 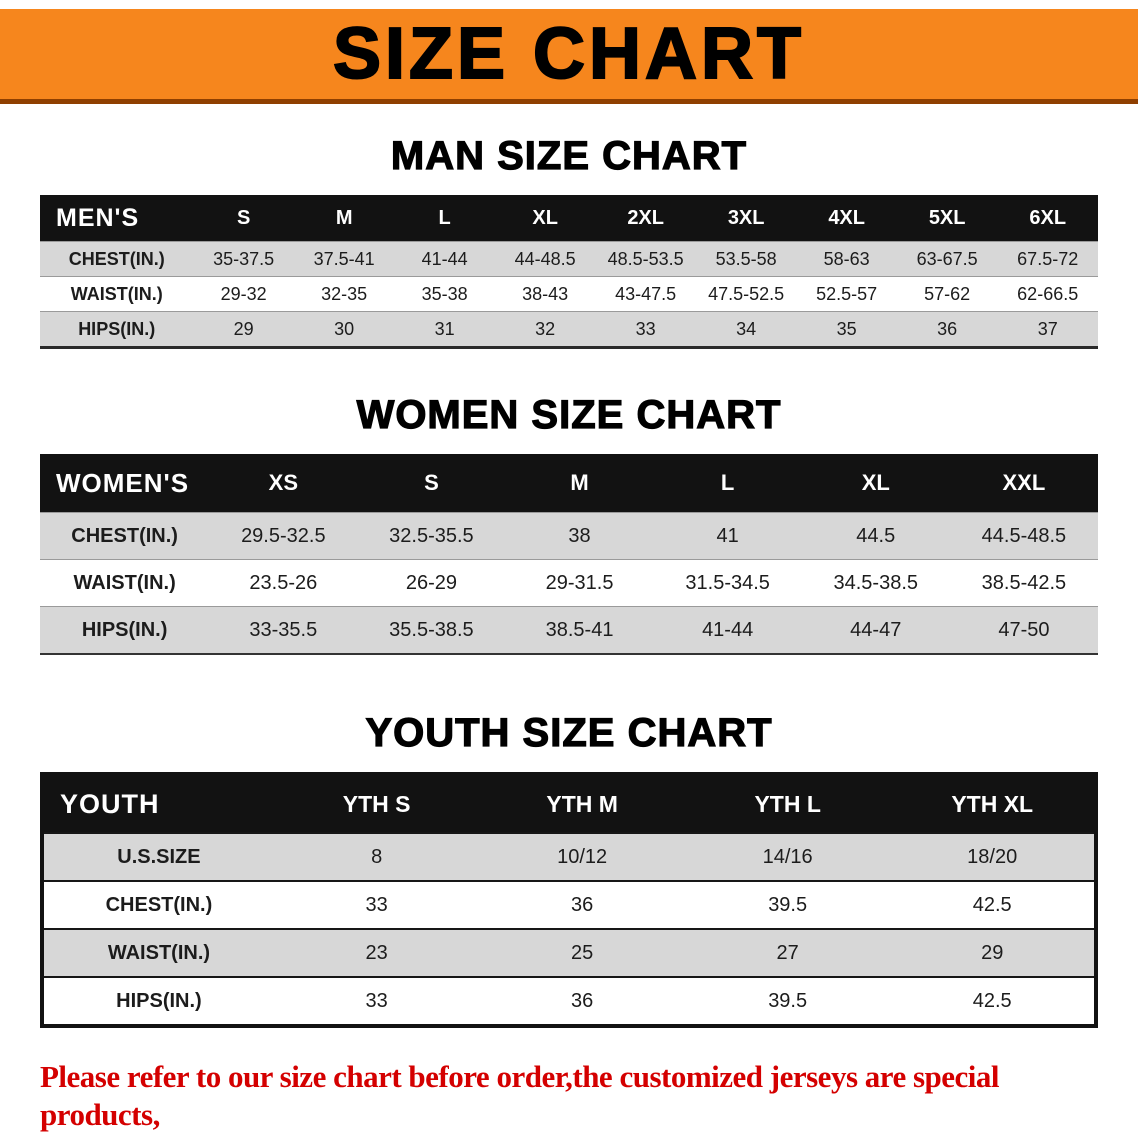 What do you see at coordinates (876, 582) in the screenshot?
I see `table-cell: 34.5-38.5` at bounding box center [876, 582].